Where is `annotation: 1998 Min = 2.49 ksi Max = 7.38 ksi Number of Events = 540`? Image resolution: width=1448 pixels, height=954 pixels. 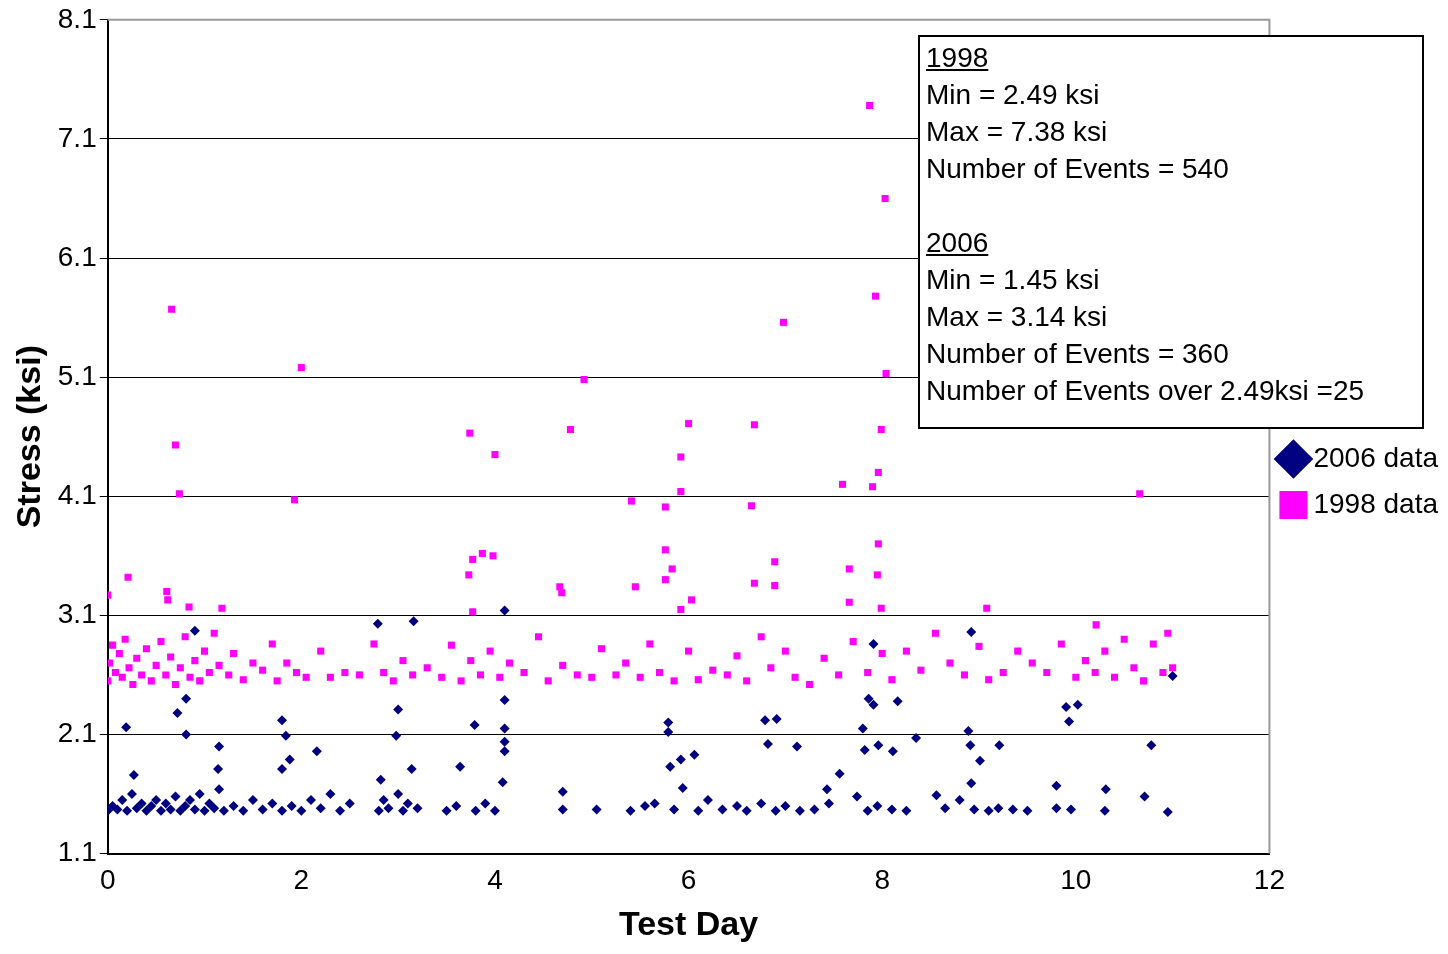
annotation: 1998 Min = 2.49 ksi Max = 7.38 ksi Number of Events = 540 is located at coordinates (1078, 113).